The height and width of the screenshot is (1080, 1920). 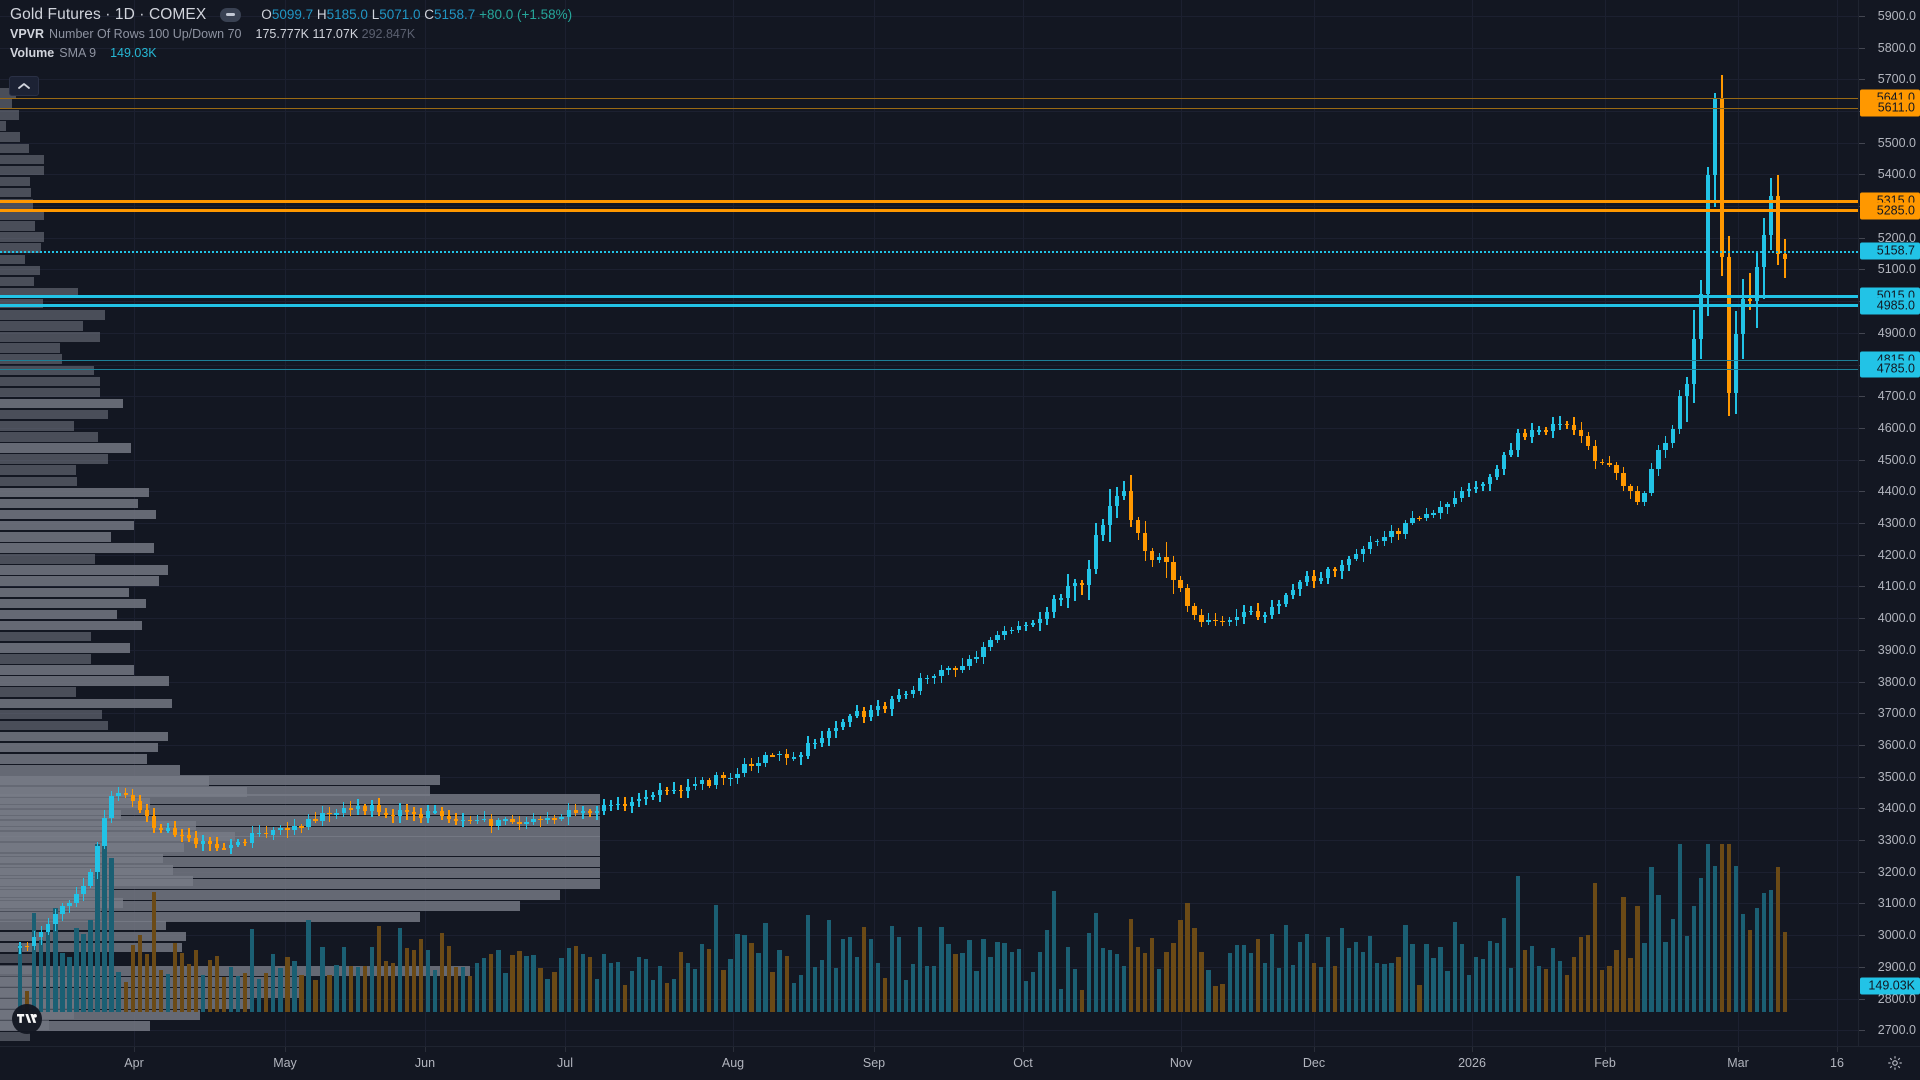 What do you see at coordinates (1896, 840) in the screenshot?
I see `price-tick-label: 3300.0` at bounding box center [1896, 840].